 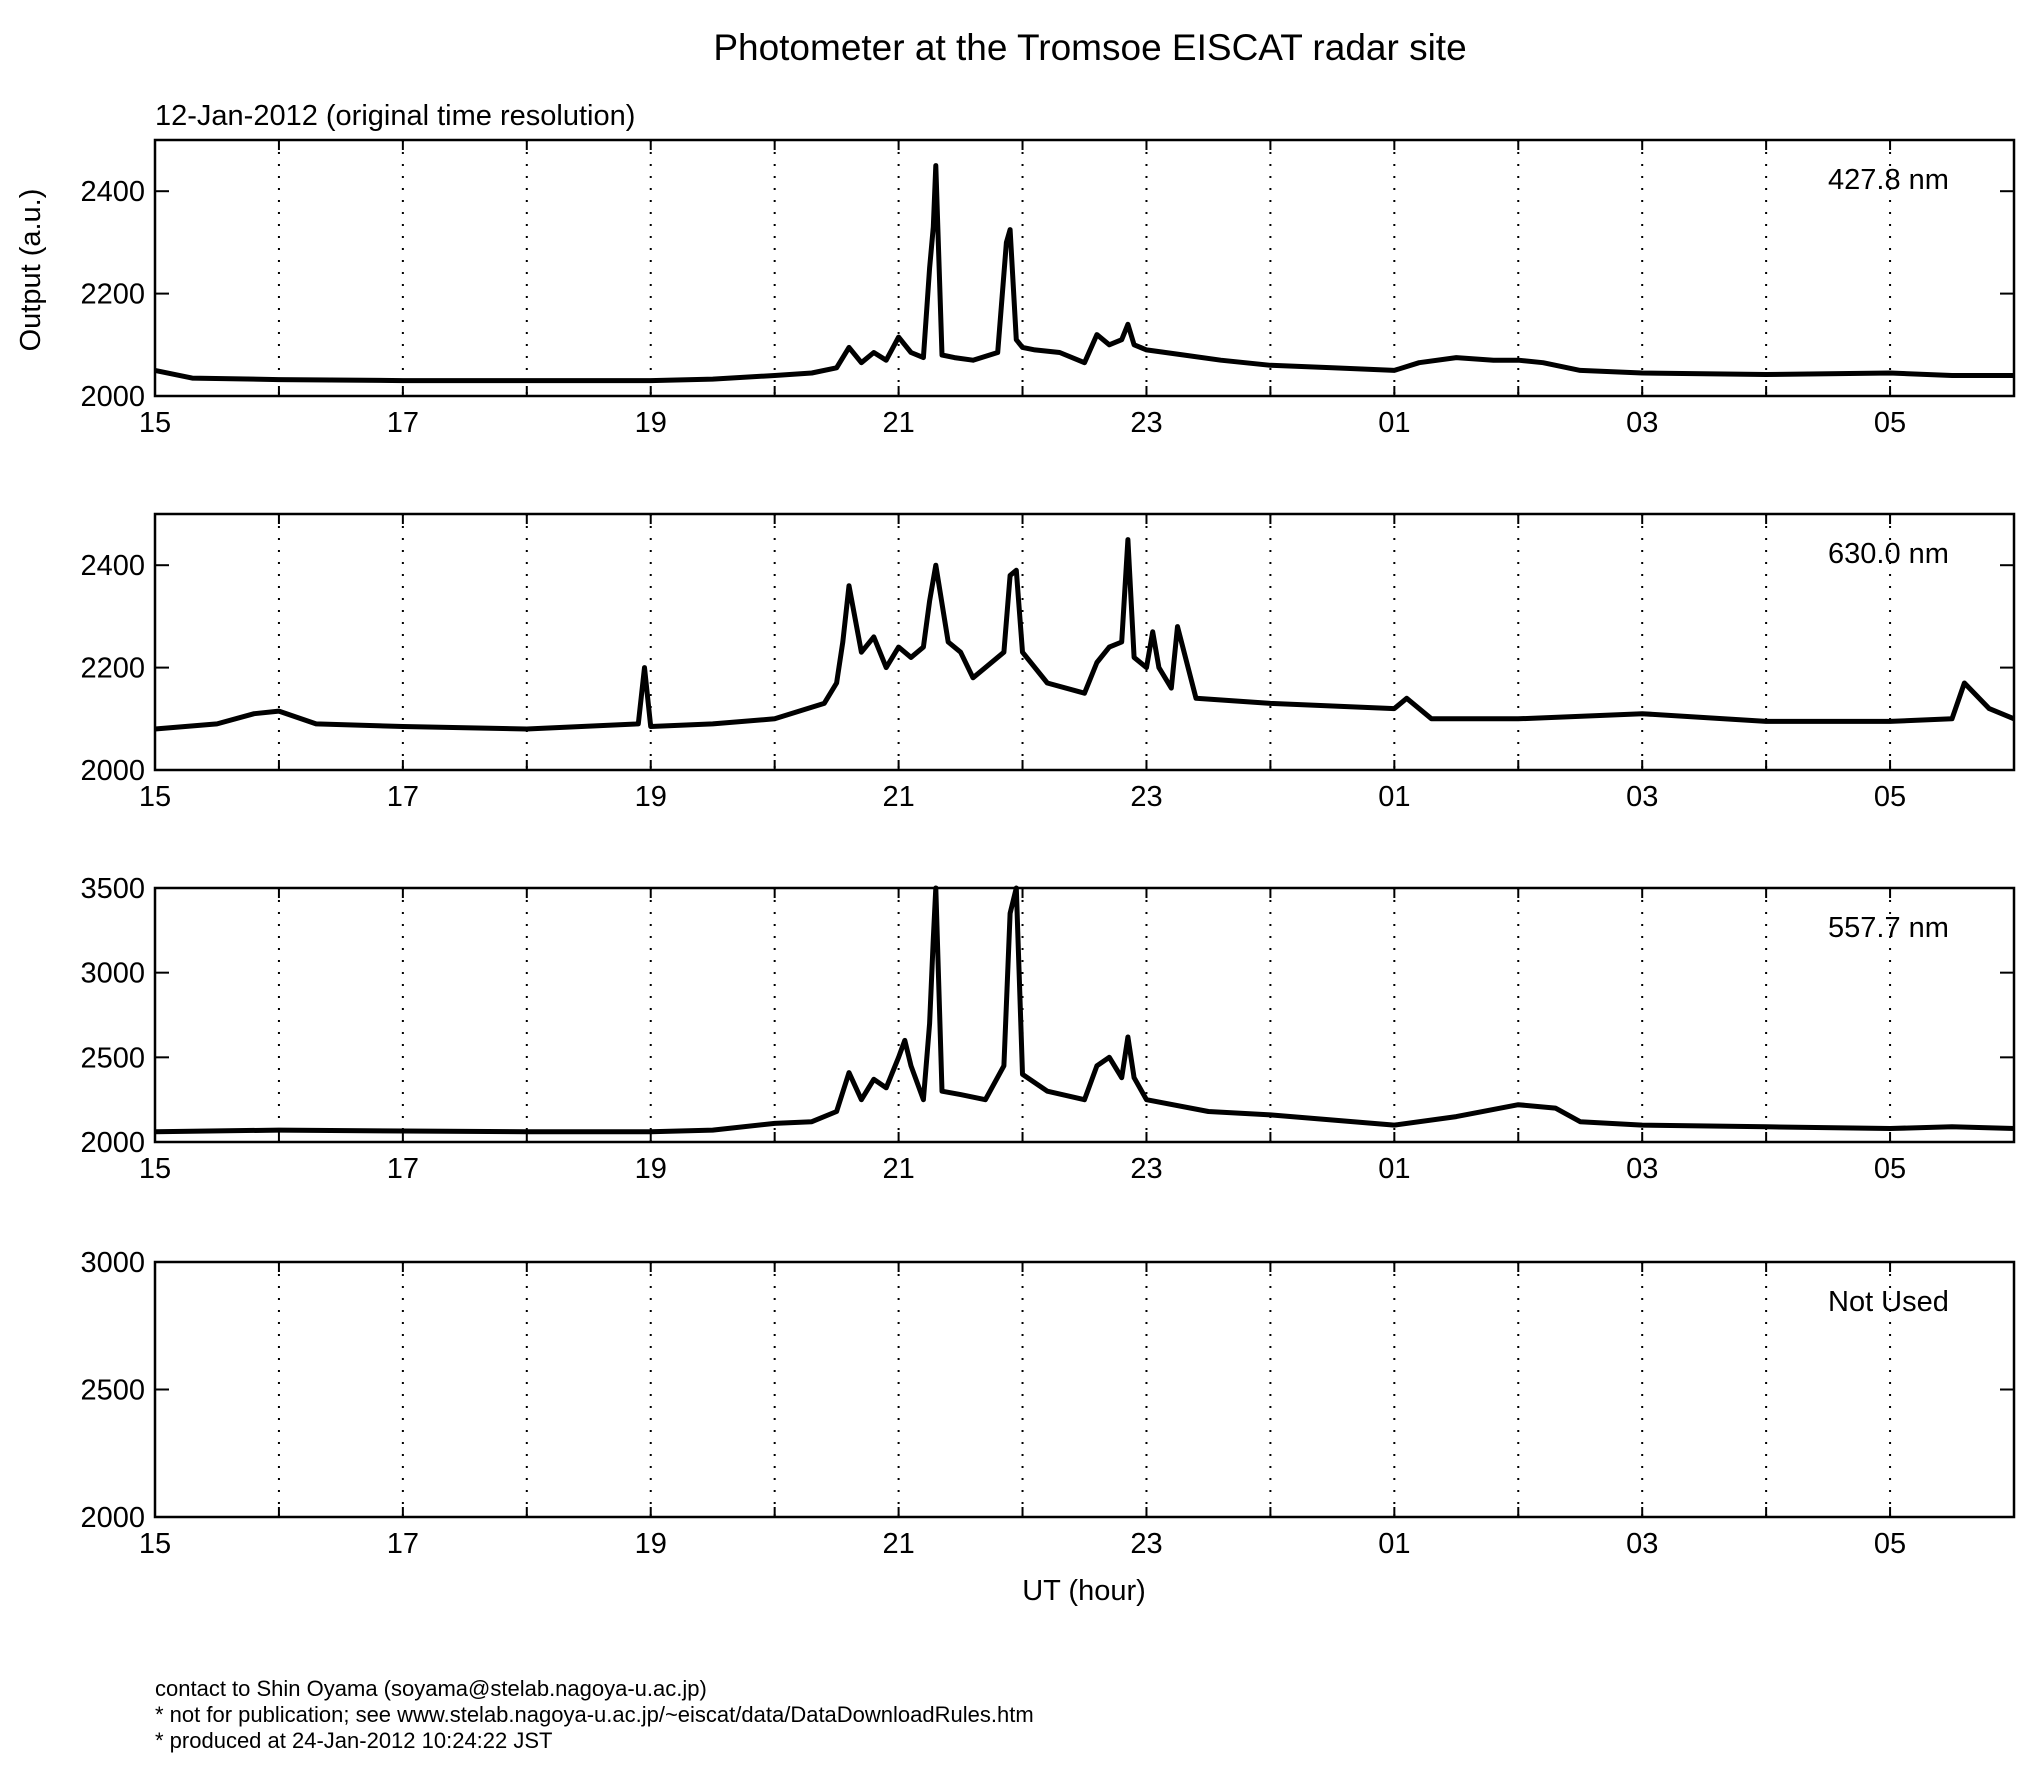 What do you see at coordinates (354, 1740) in the screenshot?
I see `footer-produced: * produced at 24-Jan-2012 10:24:22 JST` at bounding box center [354, 1740].